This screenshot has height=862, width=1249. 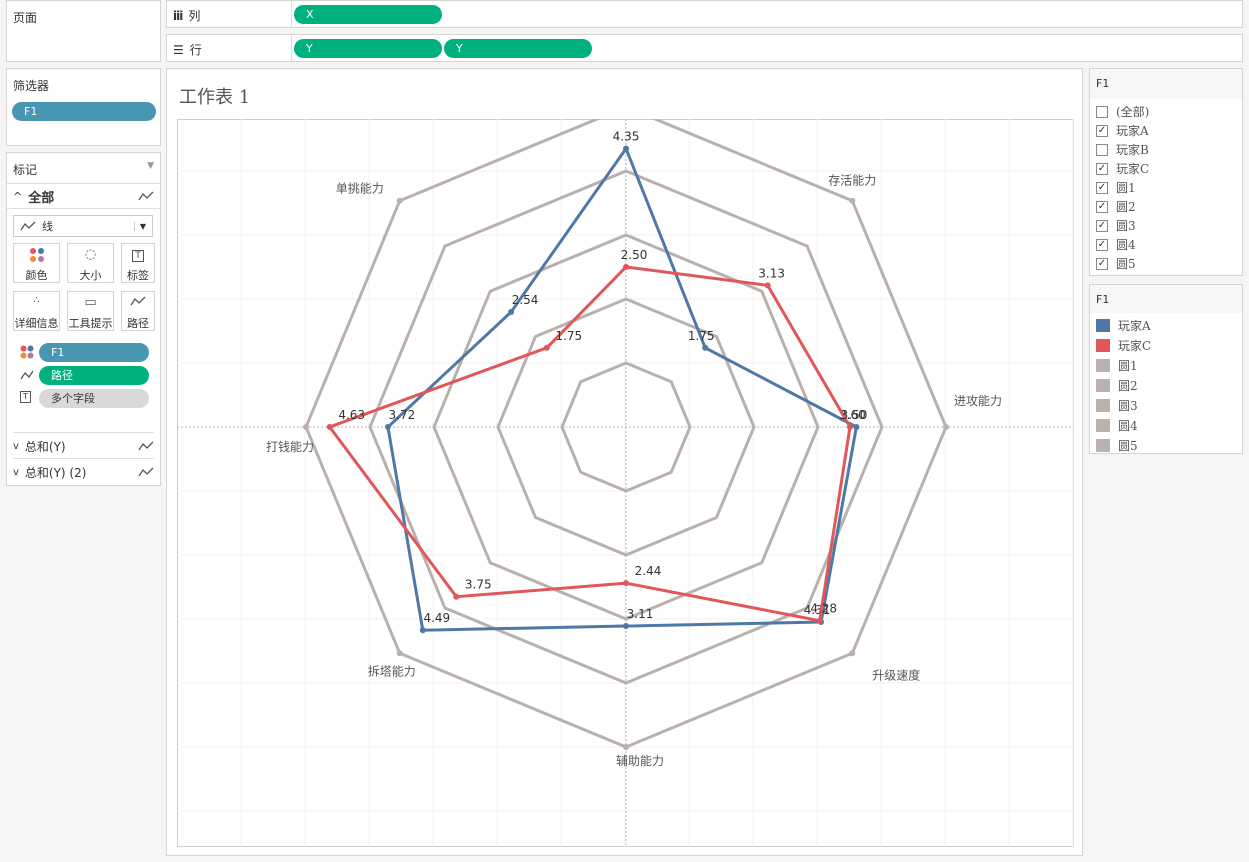 What do you see at coordinates (90, 311) in the screenshot?
I see `tooltip-button: ▭ 工具提示` at bounding box center [90, 311].